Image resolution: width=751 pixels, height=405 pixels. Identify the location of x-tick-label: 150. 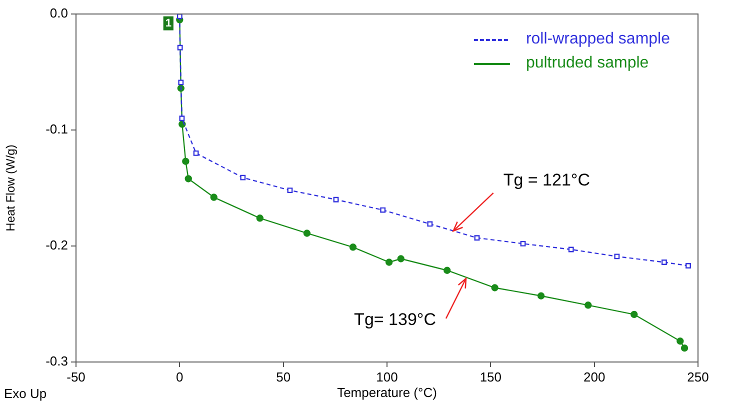
(491, 376).